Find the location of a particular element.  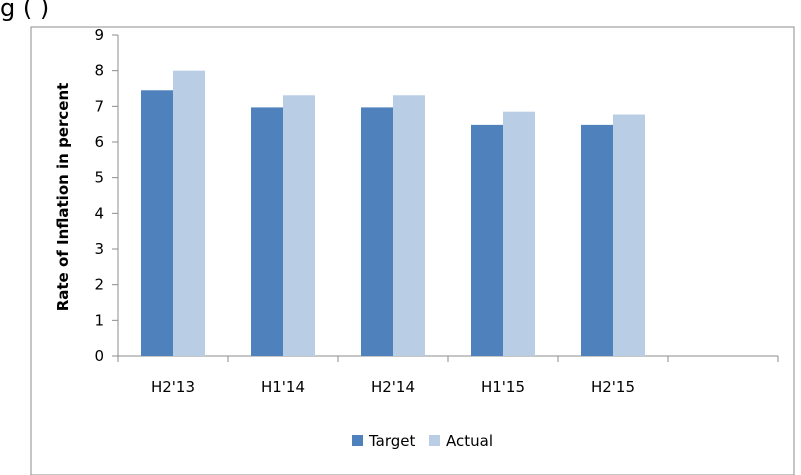

x-tick-label: H2'14 is located at coordinates (393, 387).